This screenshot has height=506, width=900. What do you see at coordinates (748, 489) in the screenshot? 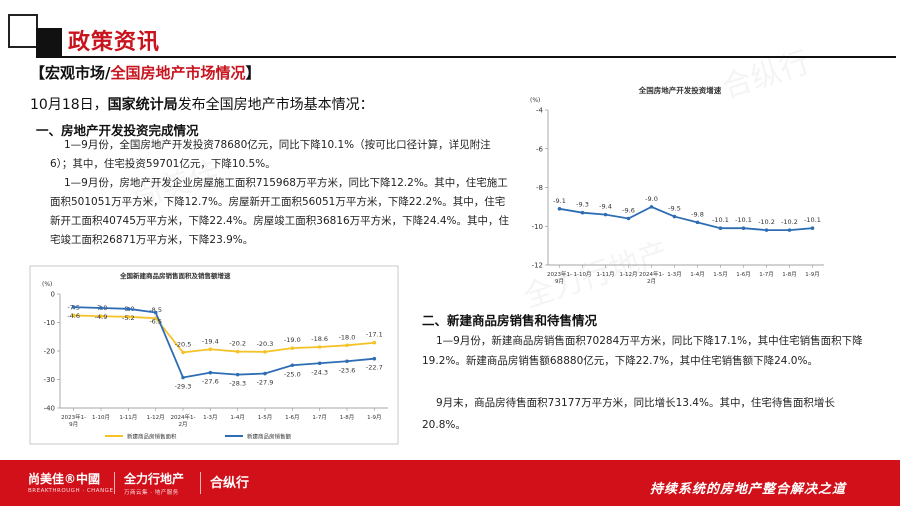
I see `footer-slogan: 持续系统的房地产整合解决之道` at bounding box center [748, 489].